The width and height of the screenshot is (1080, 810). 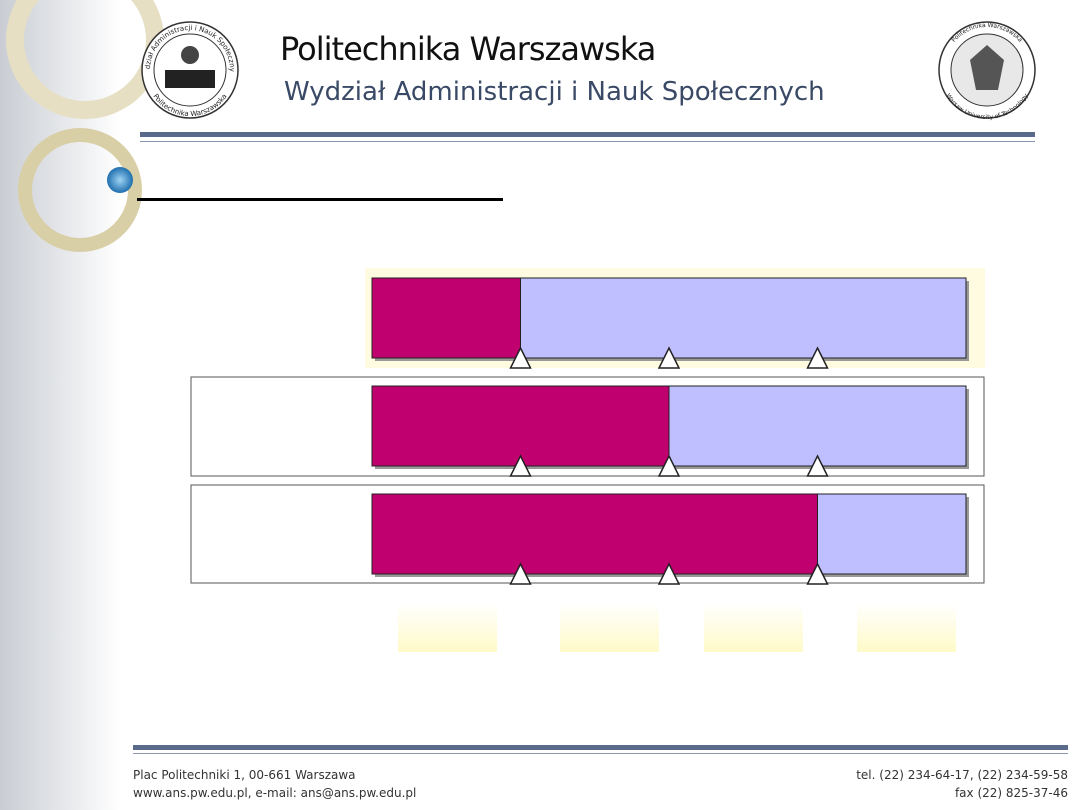 I want to click on footer-text: Plac Politechniki 1, 00-661 Warszawa, so click(x=244, y=775).